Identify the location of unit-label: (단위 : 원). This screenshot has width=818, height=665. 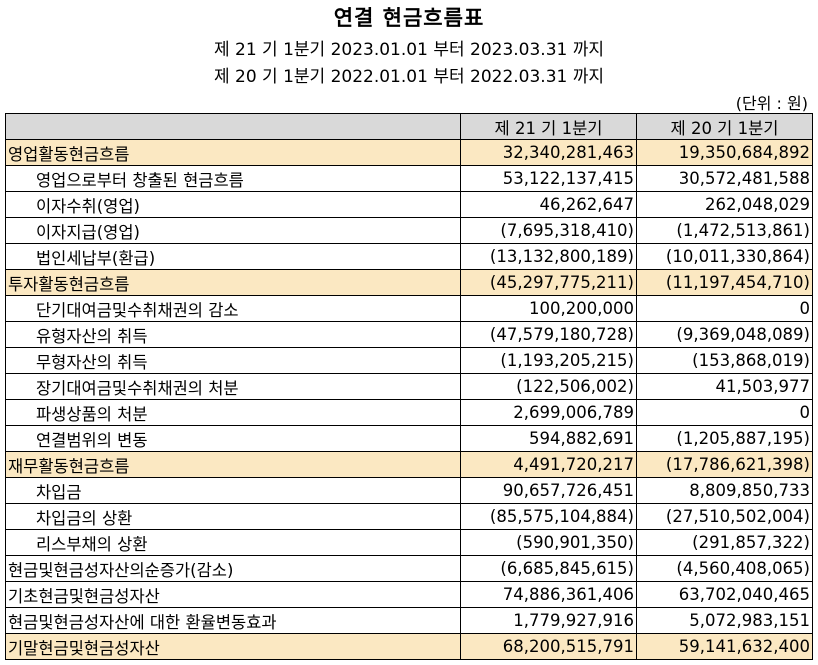
(771, 103).